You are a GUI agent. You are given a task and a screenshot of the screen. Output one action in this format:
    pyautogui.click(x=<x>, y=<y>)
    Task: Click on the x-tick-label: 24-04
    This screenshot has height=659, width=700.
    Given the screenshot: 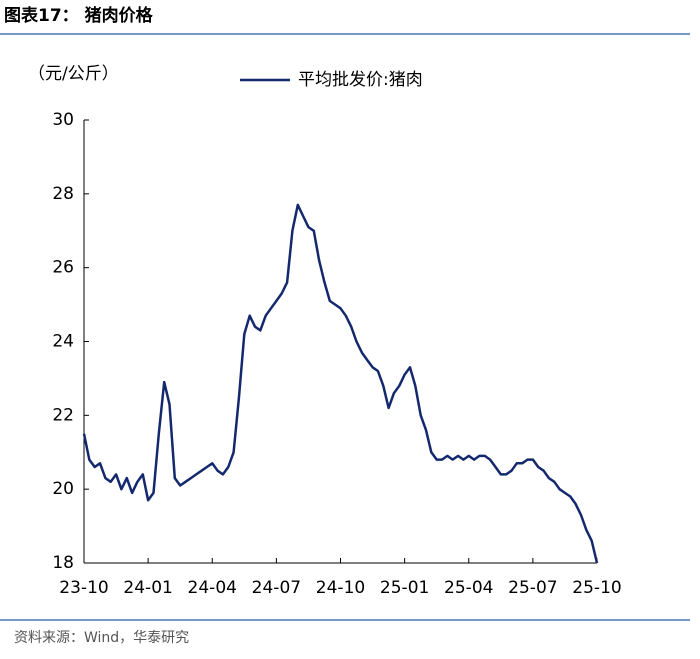 What is the action you would take?
    pyautogui.click(x=212, y=588)
    